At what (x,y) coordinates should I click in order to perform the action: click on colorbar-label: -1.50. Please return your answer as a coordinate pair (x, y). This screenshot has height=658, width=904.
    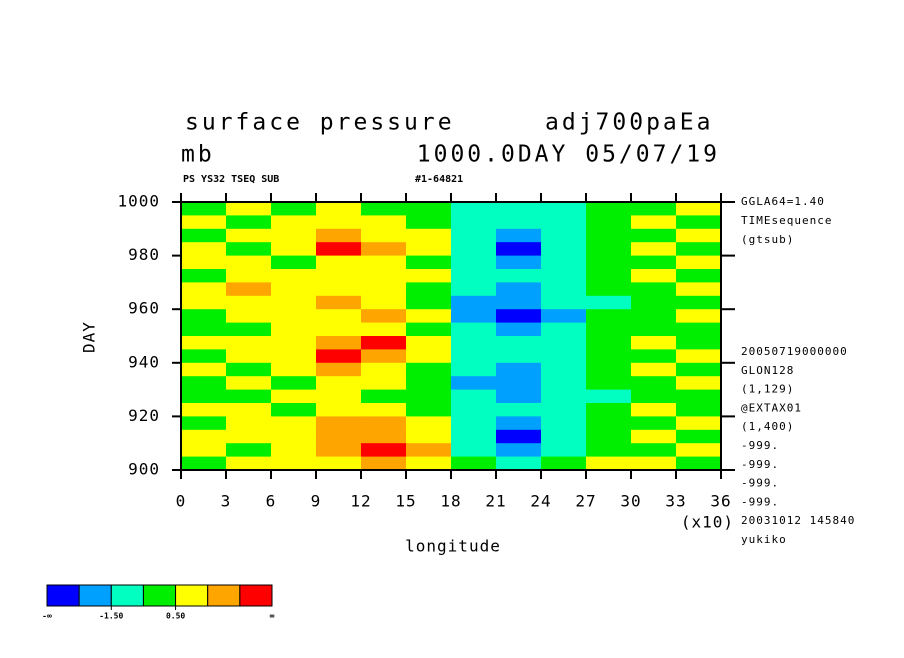
    Looking at the image, I should click on (111, 616).